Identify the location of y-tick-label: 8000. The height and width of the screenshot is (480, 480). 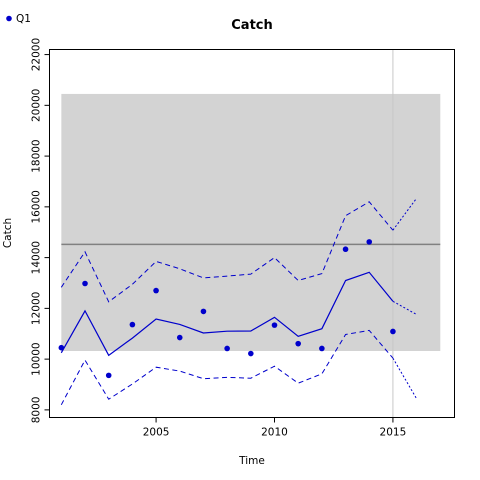
(37, 410).